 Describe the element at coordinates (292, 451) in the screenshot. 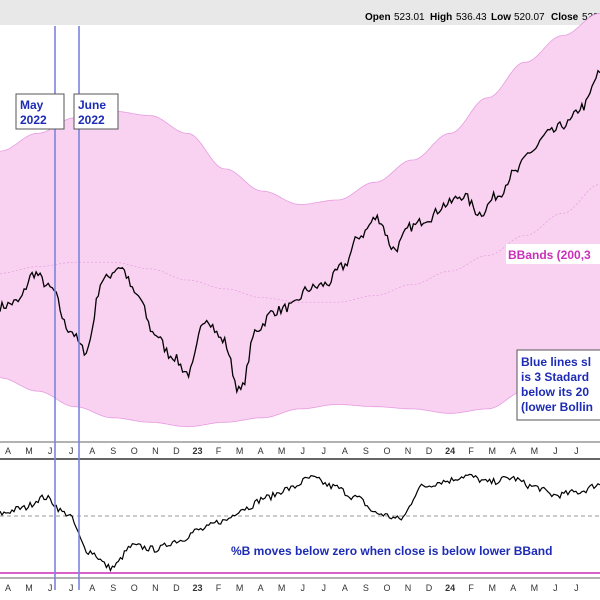

I see `month-axis: A M J J A S O N D 23 F M A M J J A S O N D 24 F M A M J J` at that location.